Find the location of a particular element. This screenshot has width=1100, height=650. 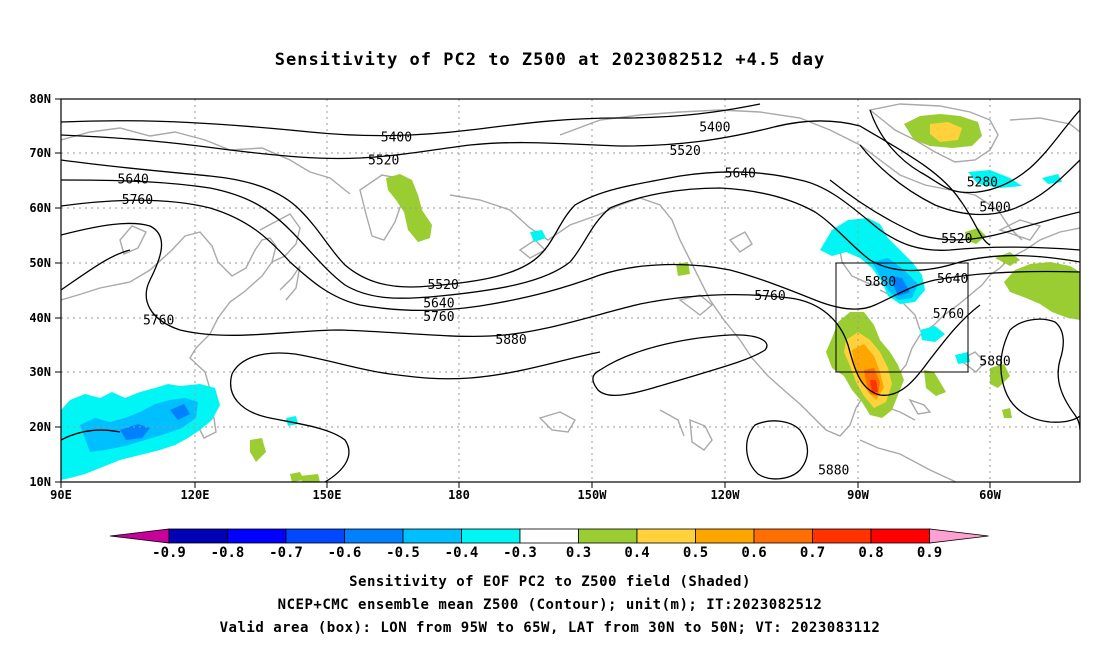

colorbar-label: -0.3 is located at coordinates (520, 553).